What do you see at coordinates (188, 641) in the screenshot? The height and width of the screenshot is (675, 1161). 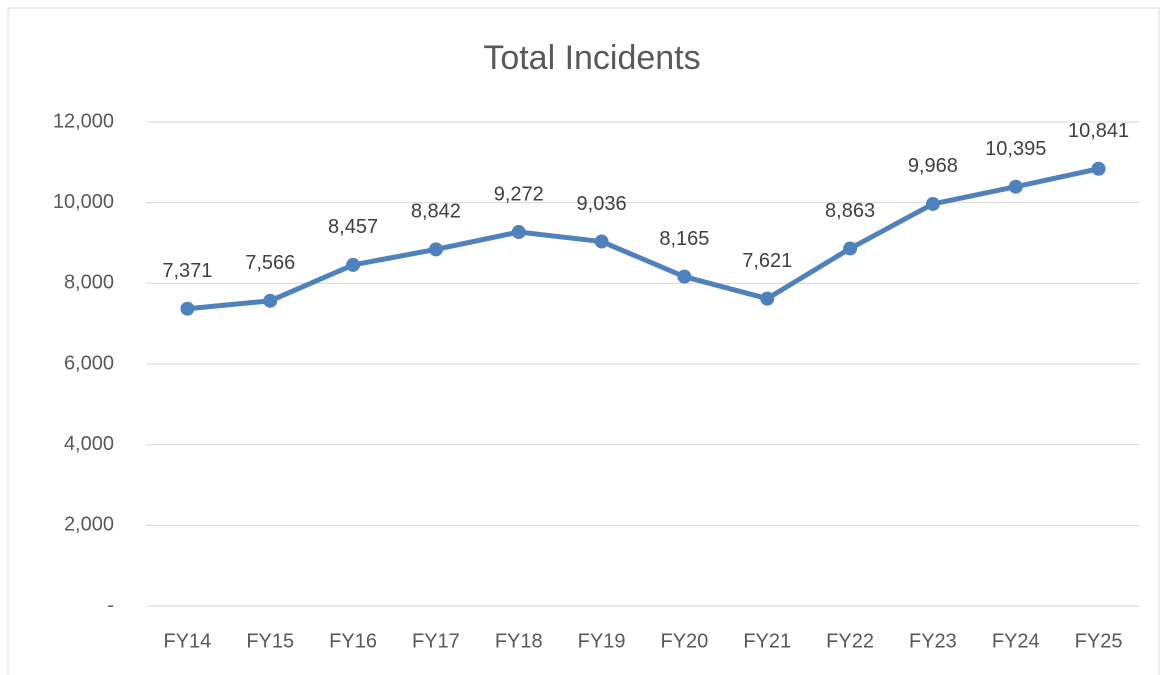 I see `x-tick-label: FY14` at bounding box center [188, 641].